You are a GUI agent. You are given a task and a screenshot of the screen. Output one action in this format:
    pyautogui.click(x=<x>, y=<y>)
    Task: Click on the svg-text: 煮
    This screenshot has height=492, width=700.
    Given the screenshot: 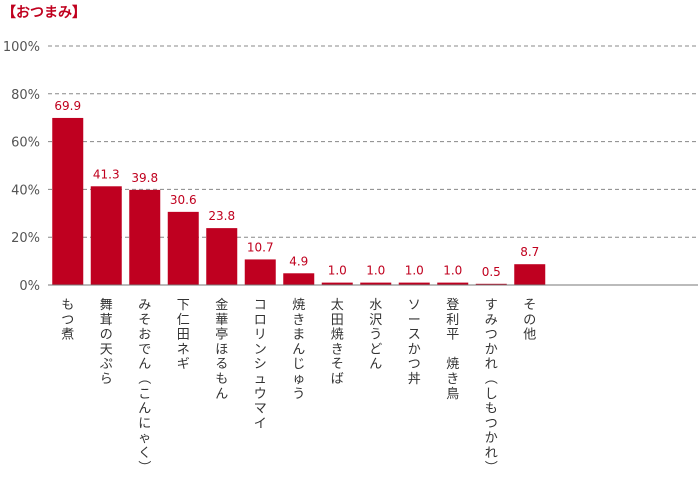 What is the action you would take?
    pyautogui.click(x=67, y=335)
    